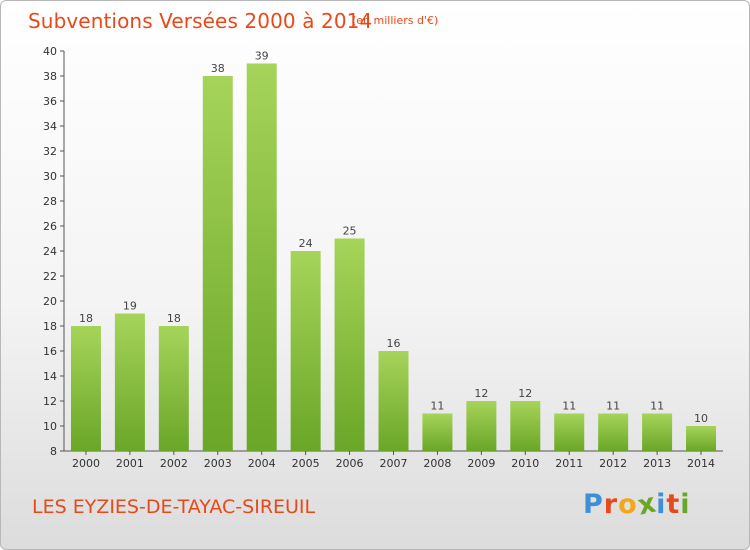 The height and width of the screenshot is (550, 750). Describe the element at coordinates (262, 463) in the screenshot. I see `x-tick-label: 2004` at that location.